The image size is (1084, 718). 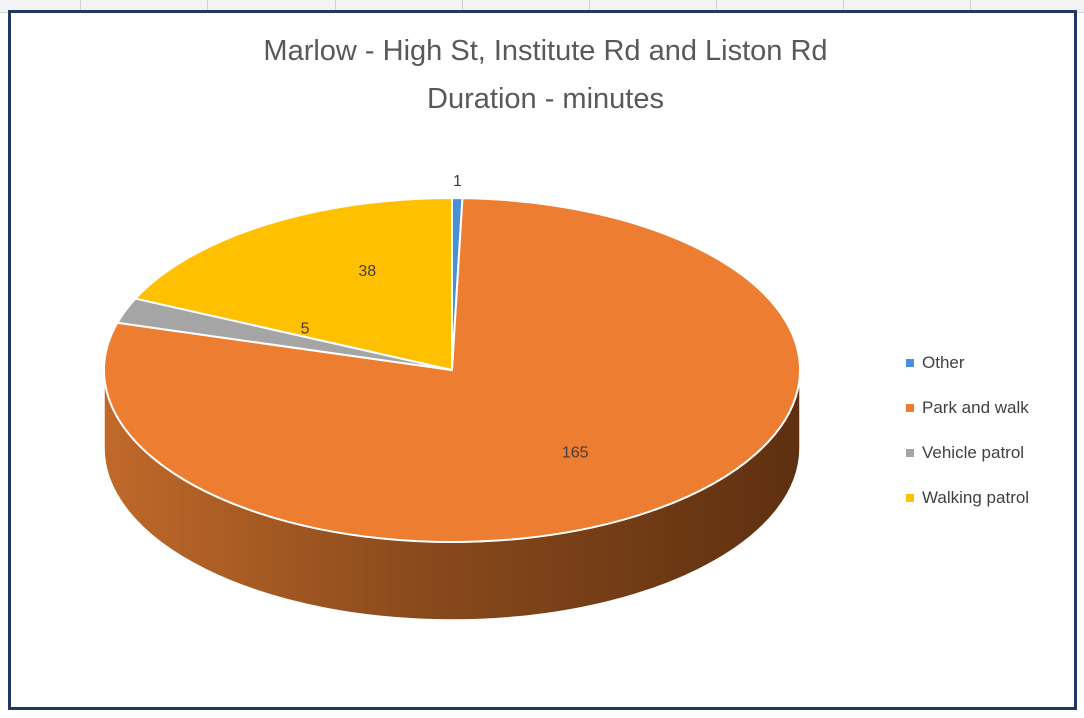 I want to click on legend-item-other: Other, so click(x=991, y=362).